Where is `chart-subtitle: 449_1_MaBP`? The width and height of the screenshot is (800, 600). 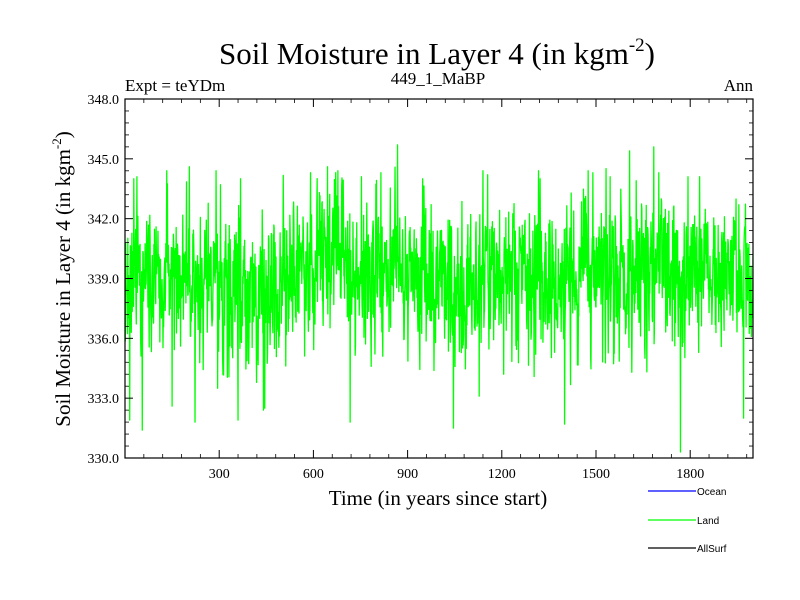 chart-subtitle: 449_1_MaBP is located at coordinates (438, 78).